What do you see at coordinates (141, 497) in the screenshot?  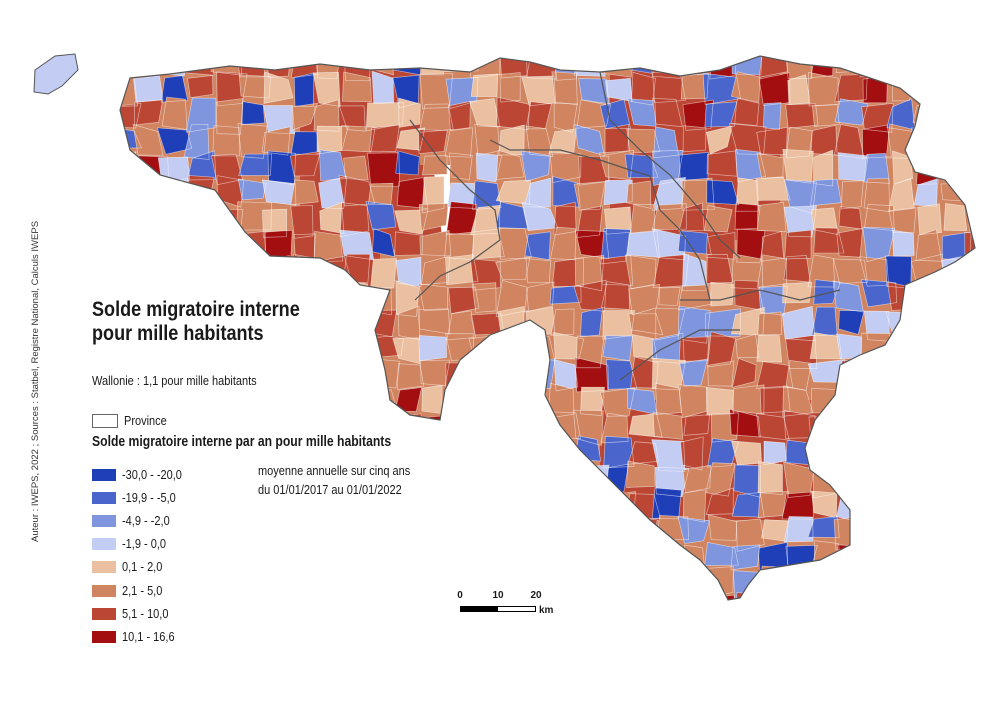 I see `legend-item: -19,9 - -5,0` at bounding box center [141, 497].